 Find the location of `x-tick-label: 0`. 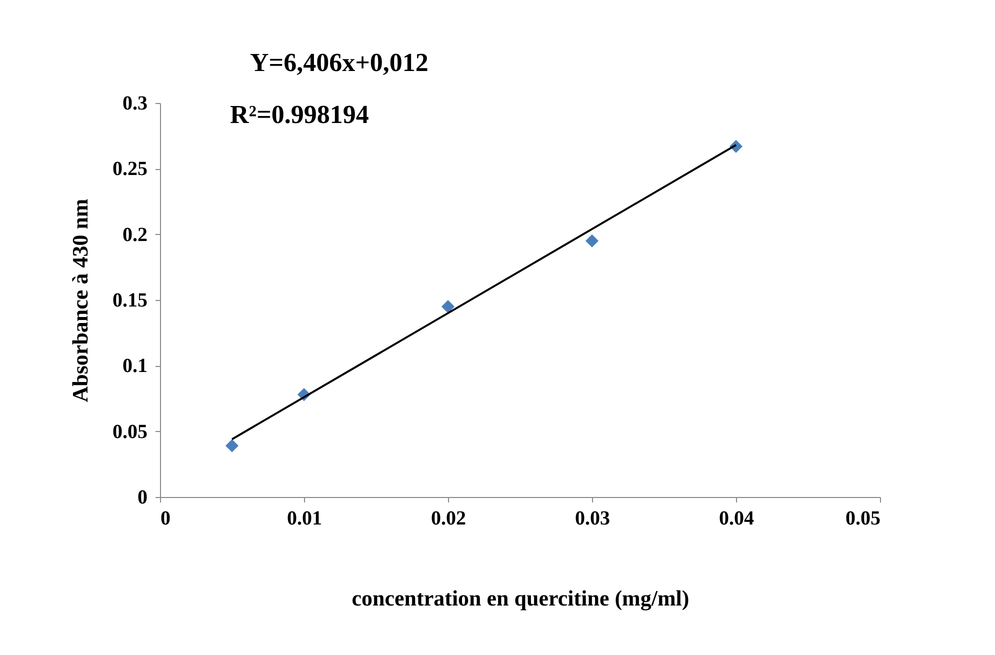

x-tick-label: 0 is located at coordinates (165, 519).